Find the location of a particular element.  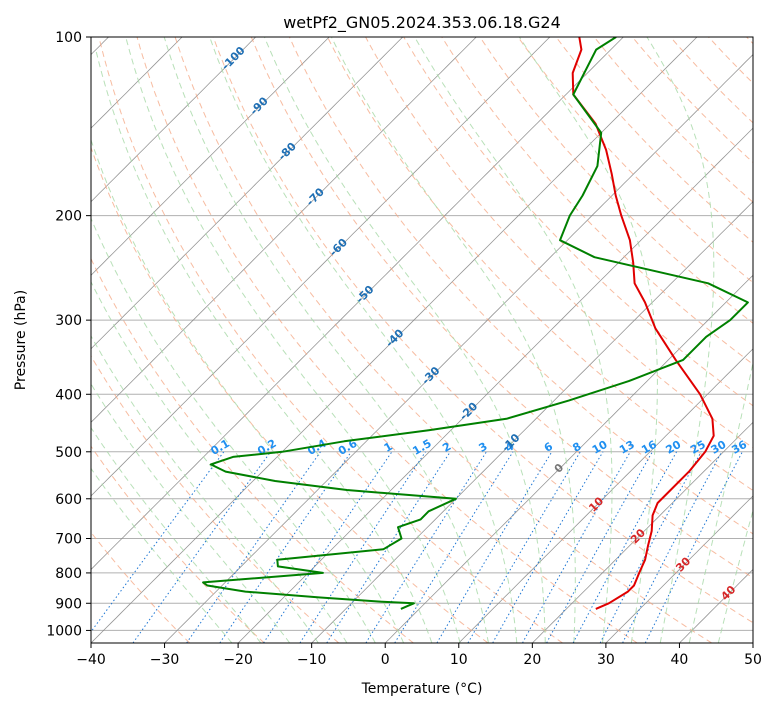

y-tick-label: 800 is located at coordinates (68, 574).